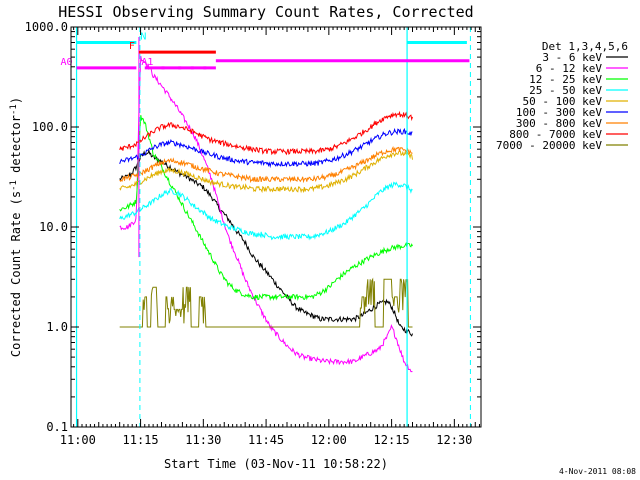 Image resolution: width=640 pixels, height=480 pixels. Describe the element at coordinates (559, 112) in the screenshot. I see `legend-label-5: 100 - 300 keV` at that location.